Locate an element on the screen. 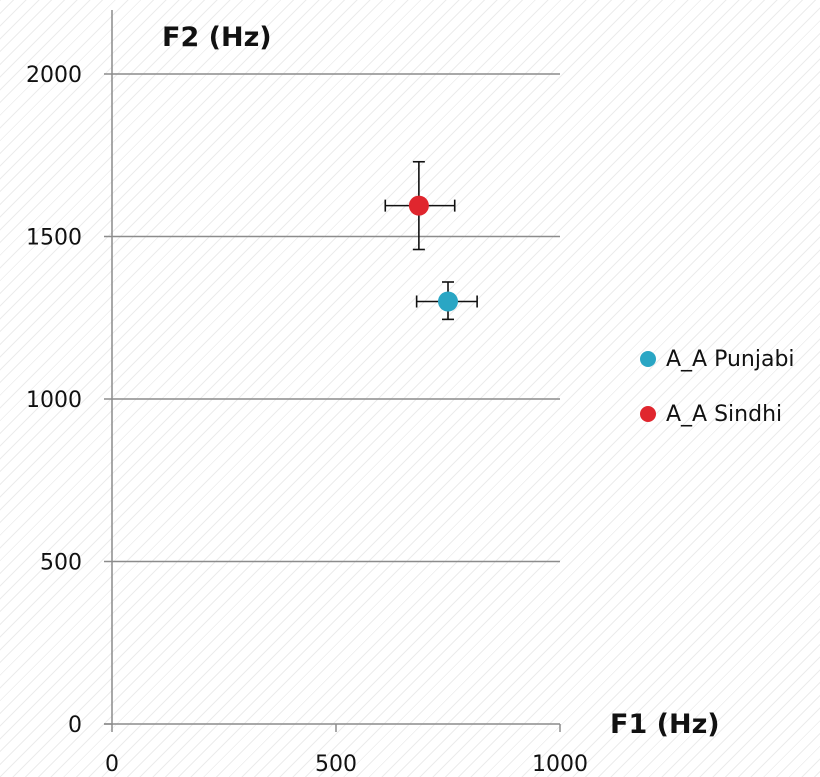 This screenshot has width=820, height=777. x-axis-title: F1 (Hz) is located at coordinates (665, 724).